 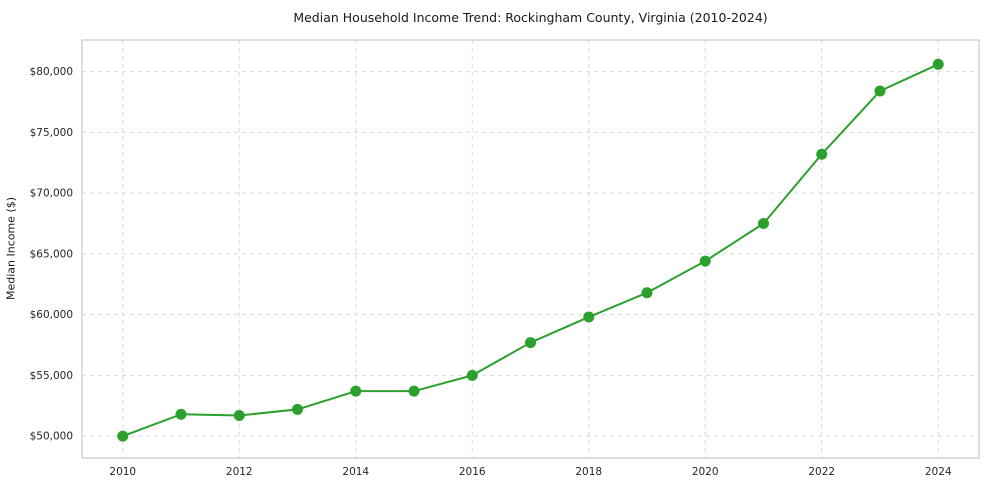 What do you see at coordinates (705, 472) in the screenshot?
I see `x-tick-label: 2020` at bounding box center [705, 472].